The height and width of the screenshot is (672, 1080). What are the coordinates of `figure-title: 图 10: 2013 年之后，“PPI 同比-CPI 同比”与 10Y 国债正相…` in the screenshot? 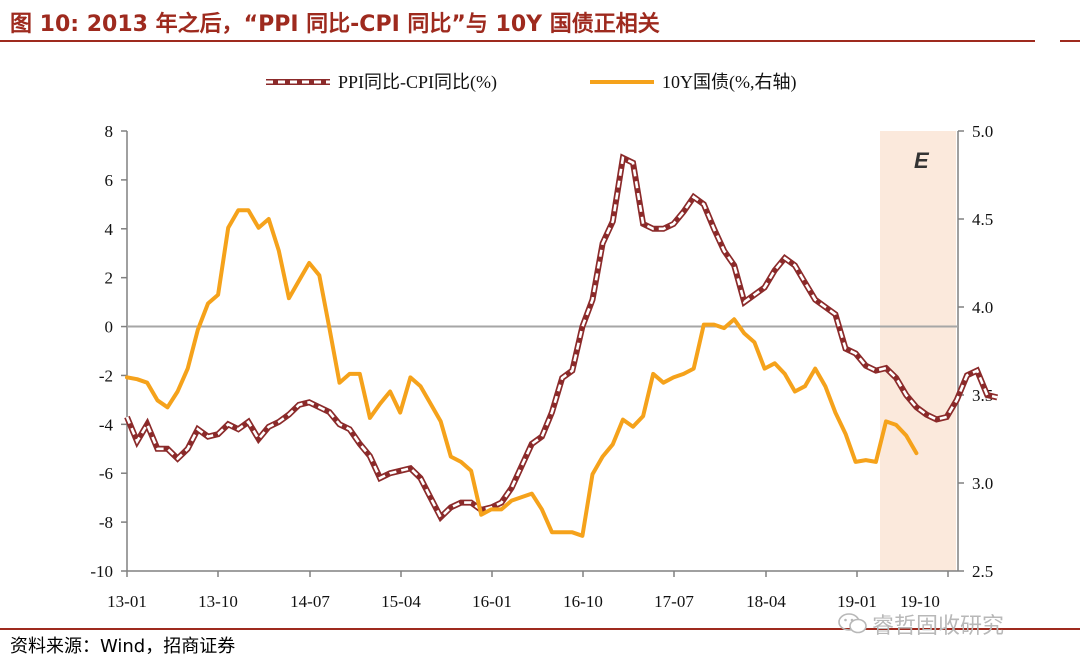 It's located at (335, 24).